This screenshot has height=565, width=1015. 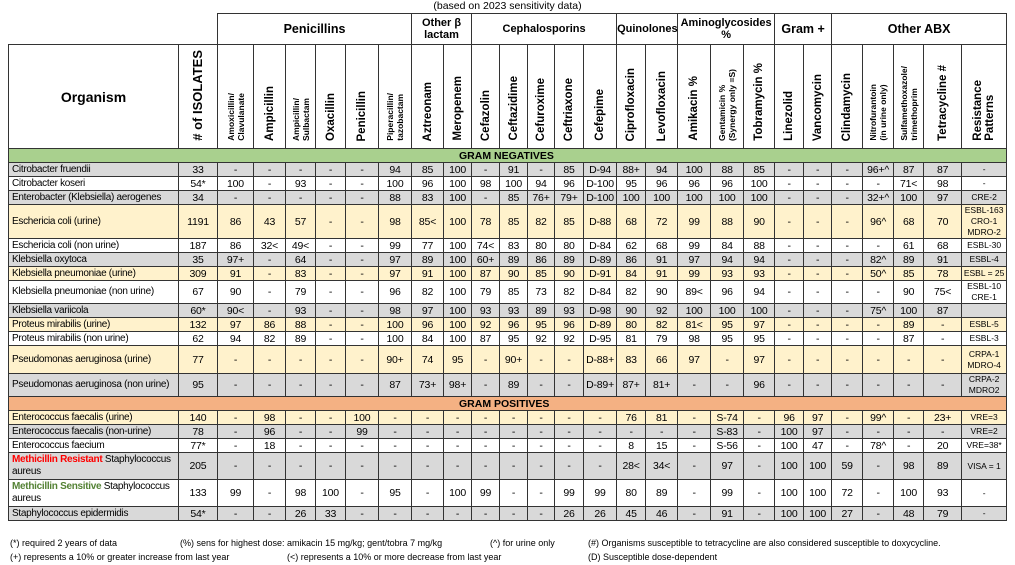 I want to click on susceptibility-cell: 86, so click(x=235, y=245).